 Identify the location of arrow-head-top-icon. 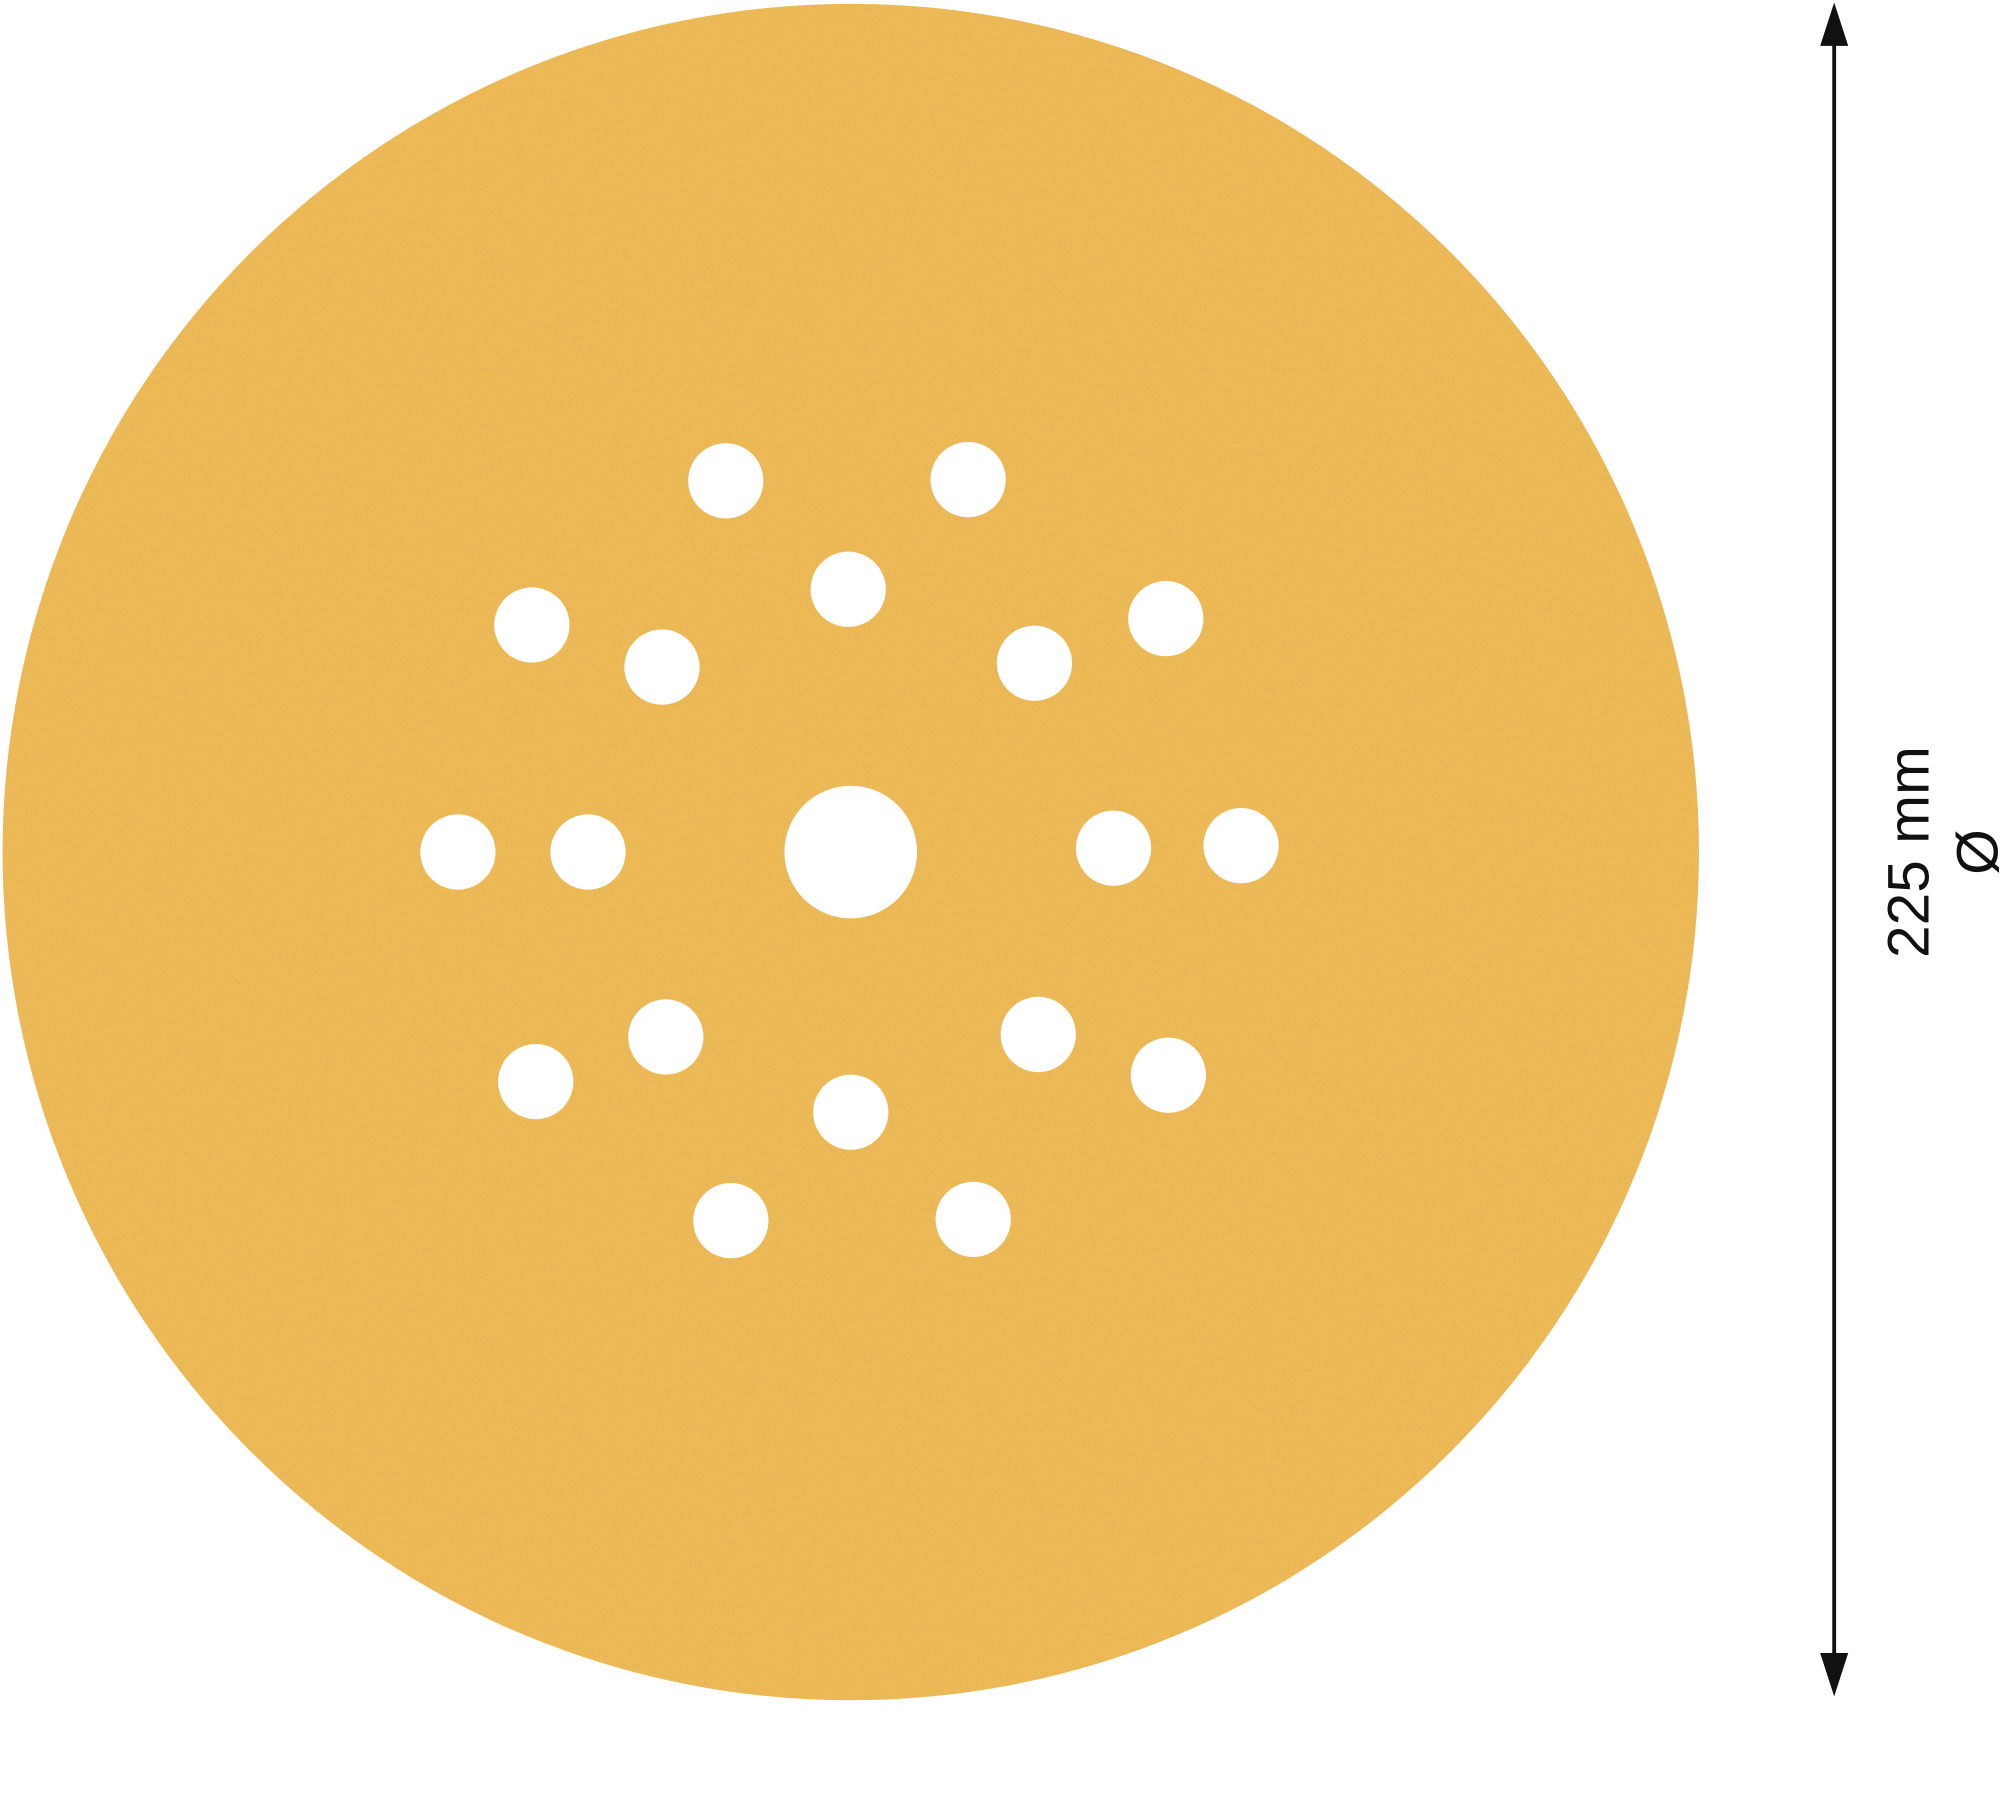
(1834, 24).